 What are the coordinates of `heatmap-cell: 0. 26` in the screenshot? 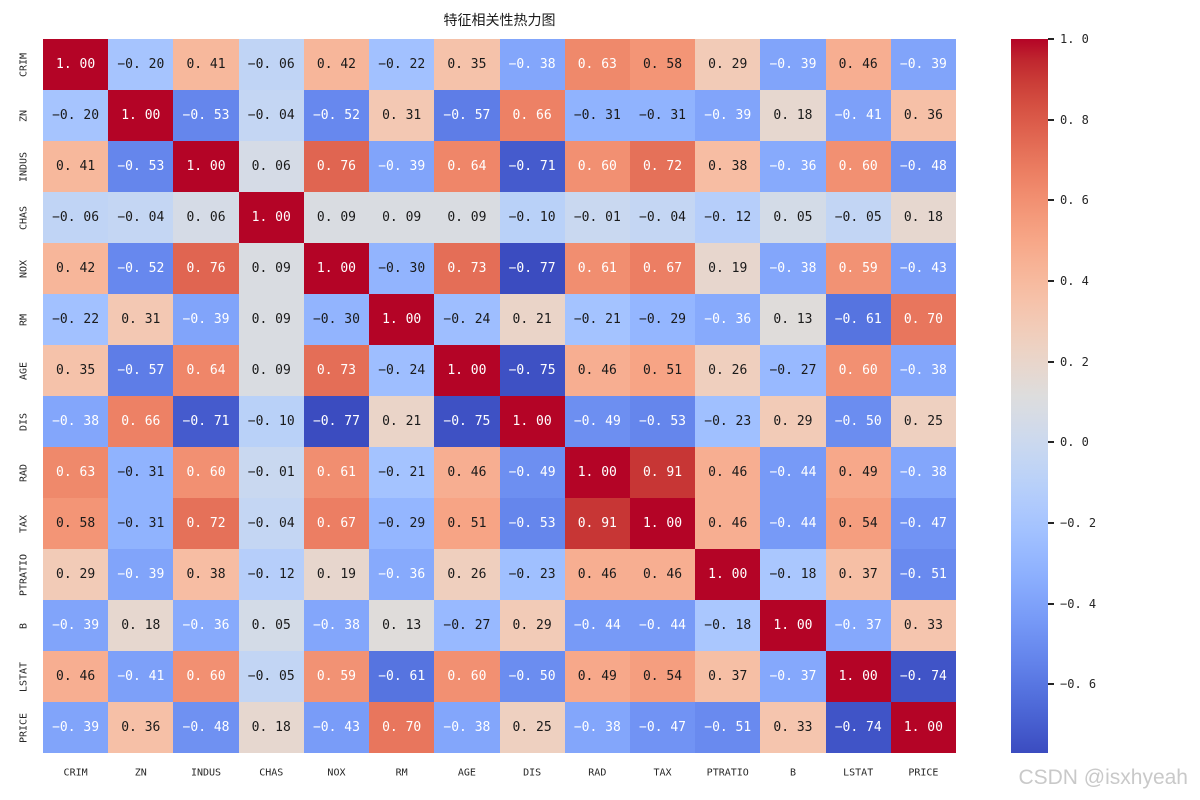 It's located at (728, 370).